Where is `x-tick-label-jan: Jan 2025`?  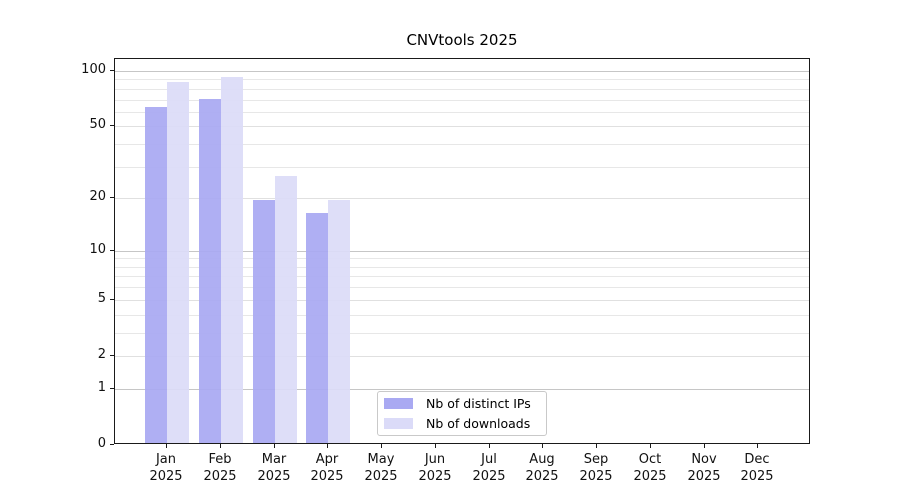
x-tick-label-jan: Jan 2025 is located at coordinates (166, 468).